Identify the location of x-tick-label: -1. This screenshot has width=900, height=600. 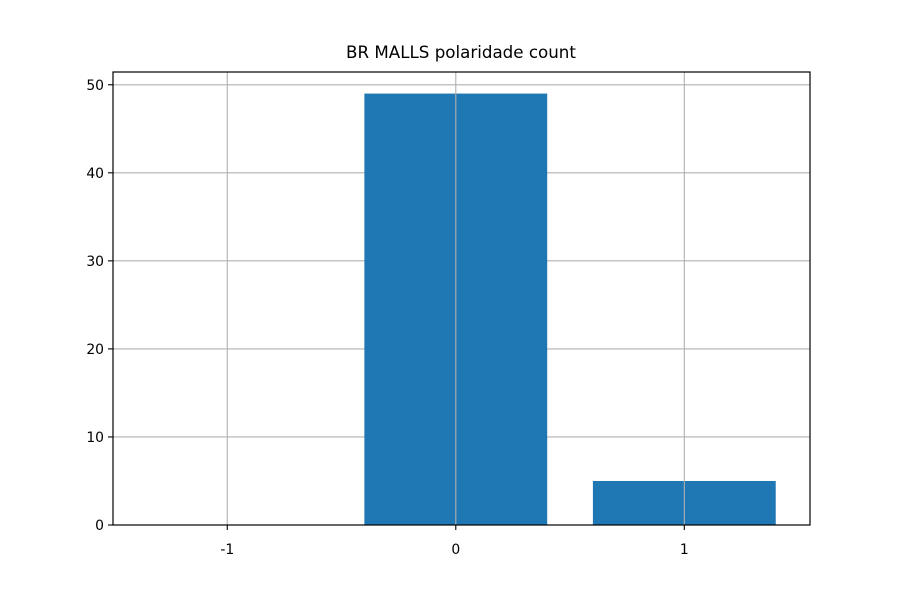
(227, 550).